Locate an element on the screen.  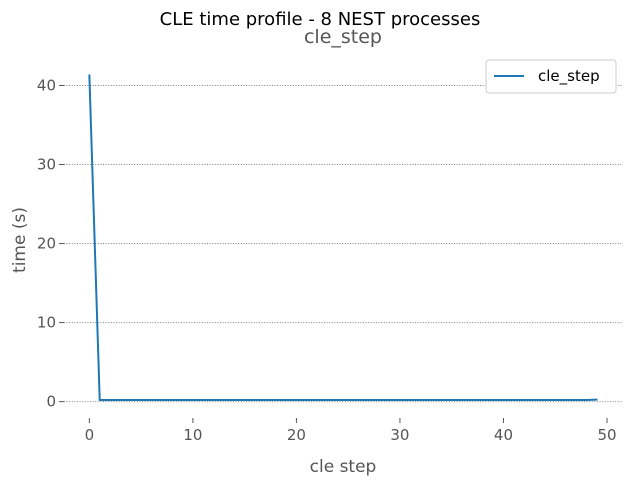
x-tick-label-30: 30 is located at coordinates (399, 435).